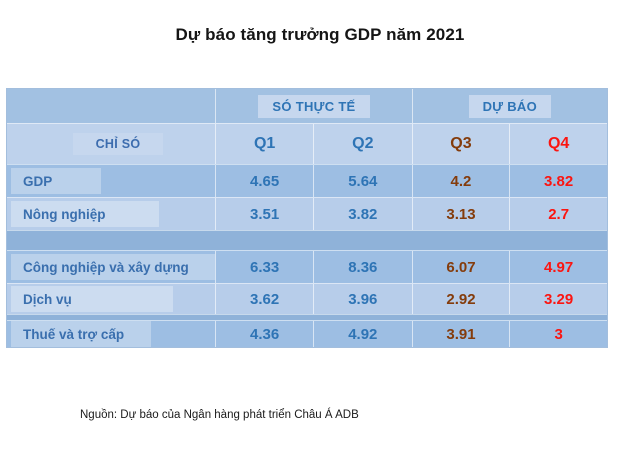  I want to click on value-cell: 4.2, so click(460, 181).